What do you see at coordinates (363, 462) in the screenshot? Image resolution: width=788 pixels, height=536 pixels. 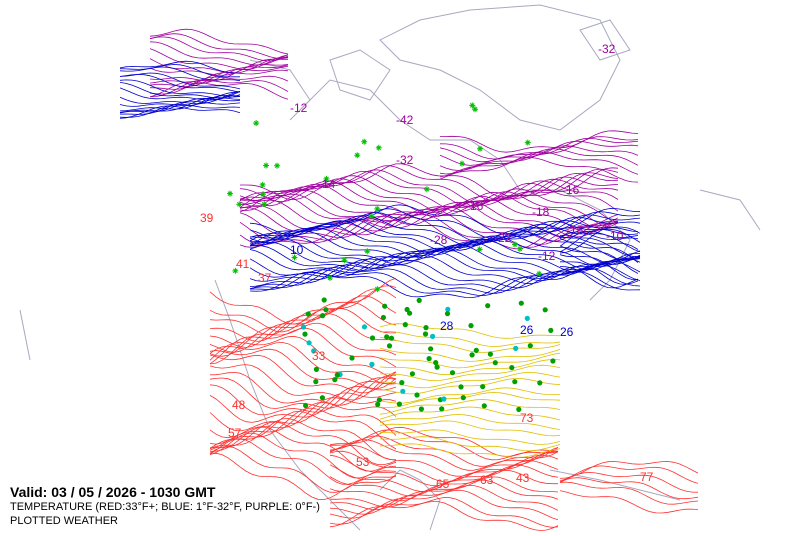 I see `temperature-label: 53` at bounding box center [363, 462].